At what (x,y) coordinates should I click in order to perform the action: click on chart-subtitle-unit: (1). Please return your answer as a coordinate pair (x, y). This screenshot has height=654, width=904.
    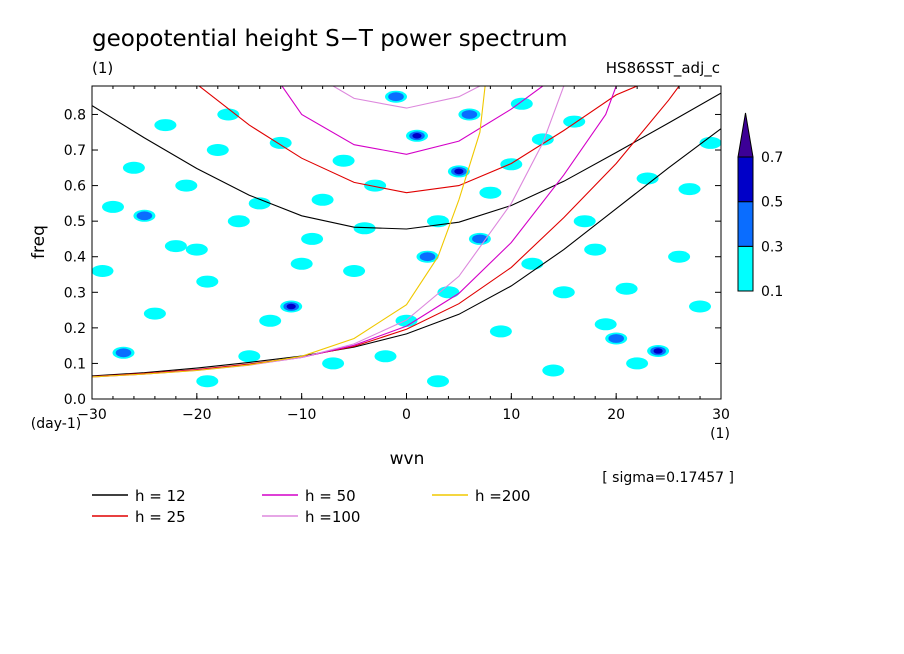
    Looking at the image, I should click on (102, 68).